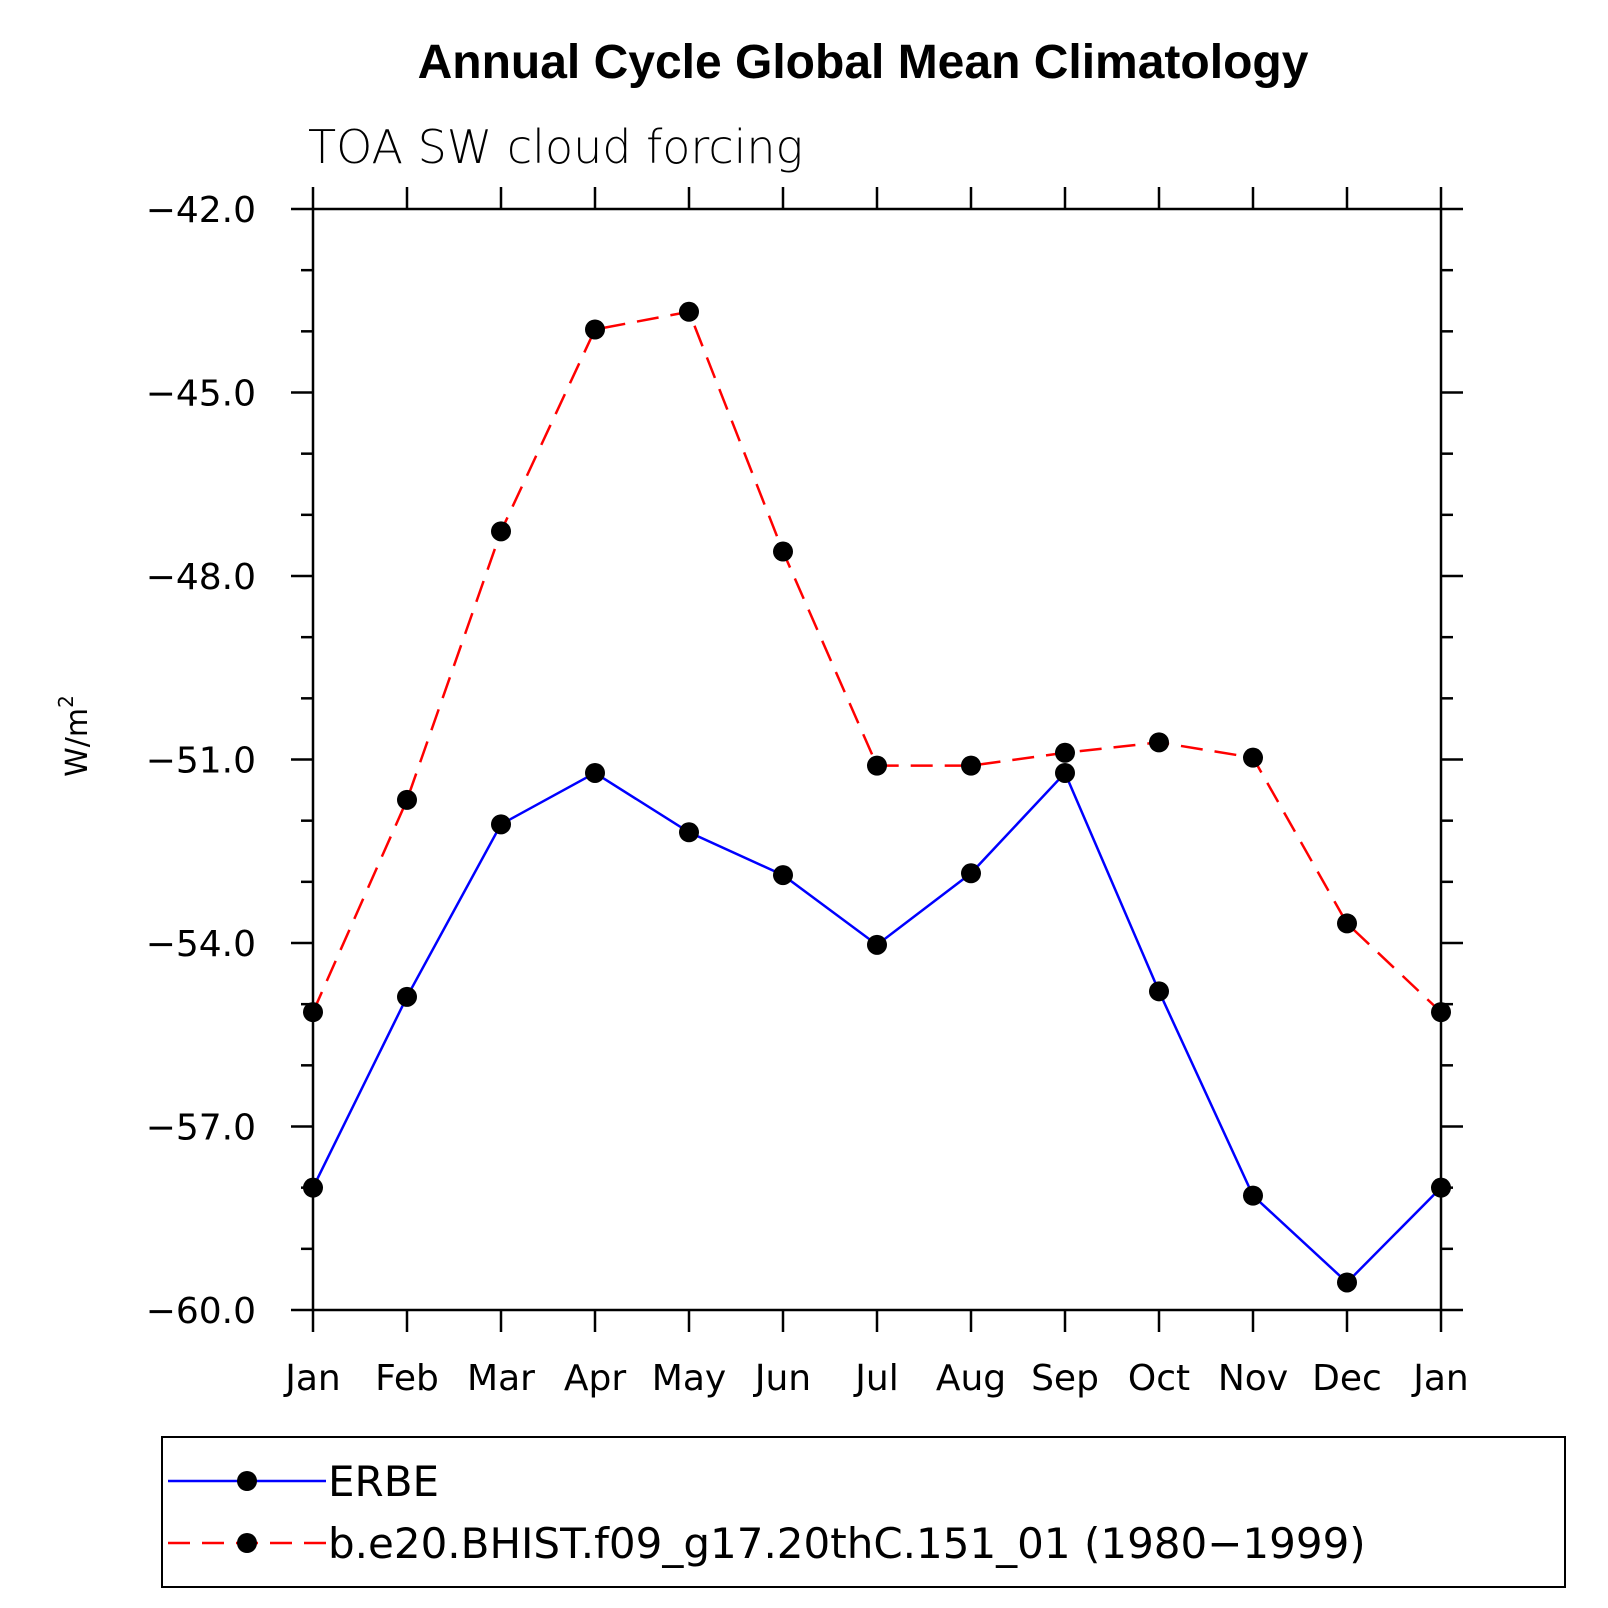 This screenshot has height=1608, width=1608. What do you see at coordinates (201, 1128) in the screenshot?
I see `y-tick-label: −57.0` at bounding box center [201, 1128].